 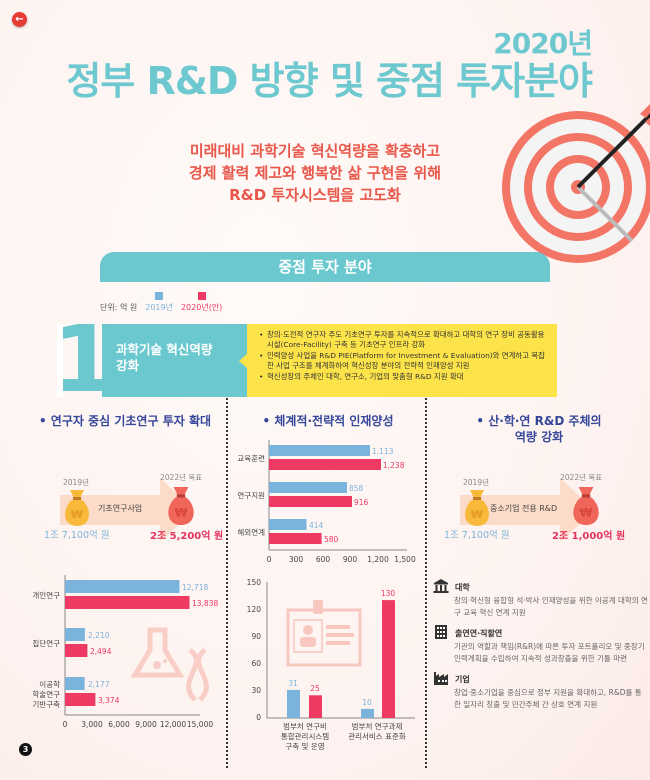 I want to click on col3-title-line-1: • 산·학·연 R&D 주체의, so click(x=539, y=421).